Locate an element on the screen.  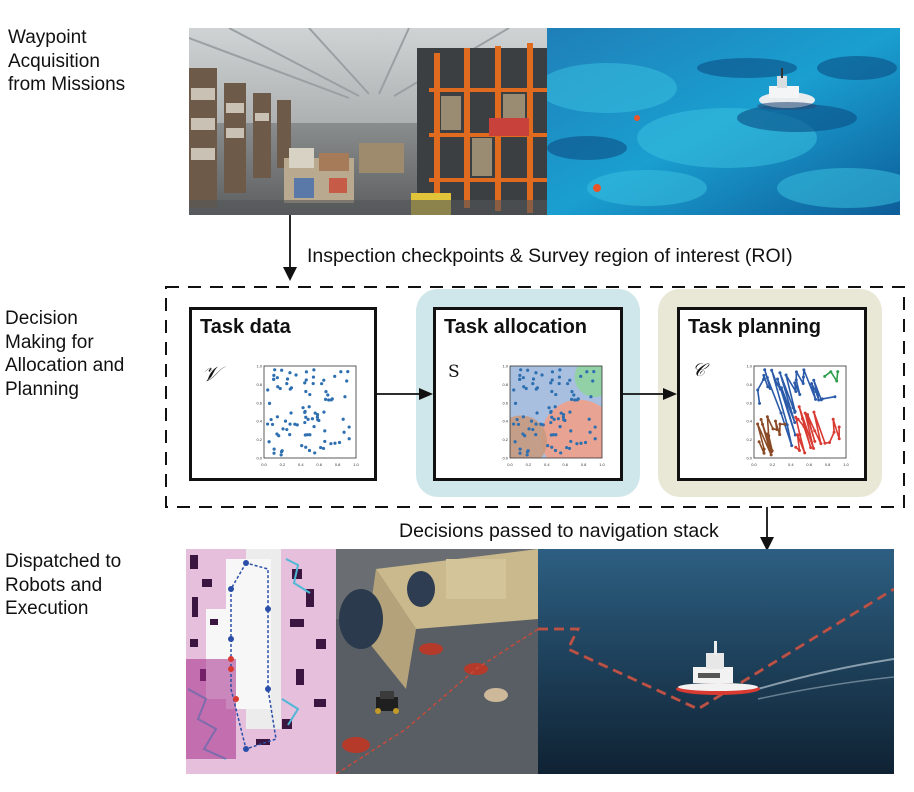
y-tick-label: 0.6 is located at coordinates (259, 402).